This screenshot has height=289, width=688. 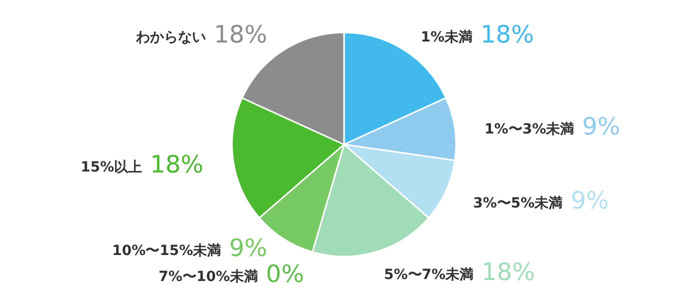 What do you see at coordinates (285, 274) in the screenshot?
I see `text: 0%` at bounding box center [285, 274].